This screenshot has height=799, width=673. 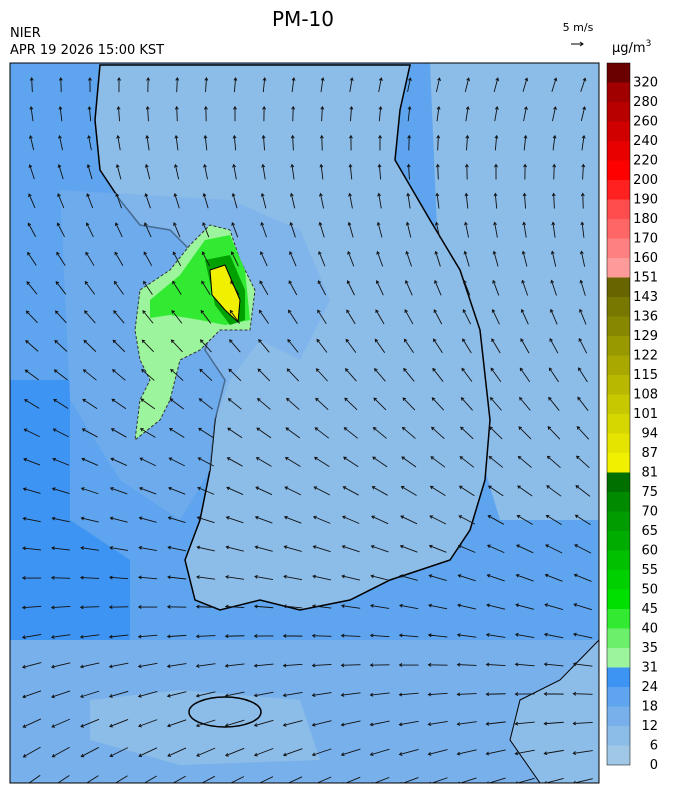 What do you see at coordinates (645, 278) in the screenshot?
I see `colorbar-label: 151` at bounding box center [645, 278].